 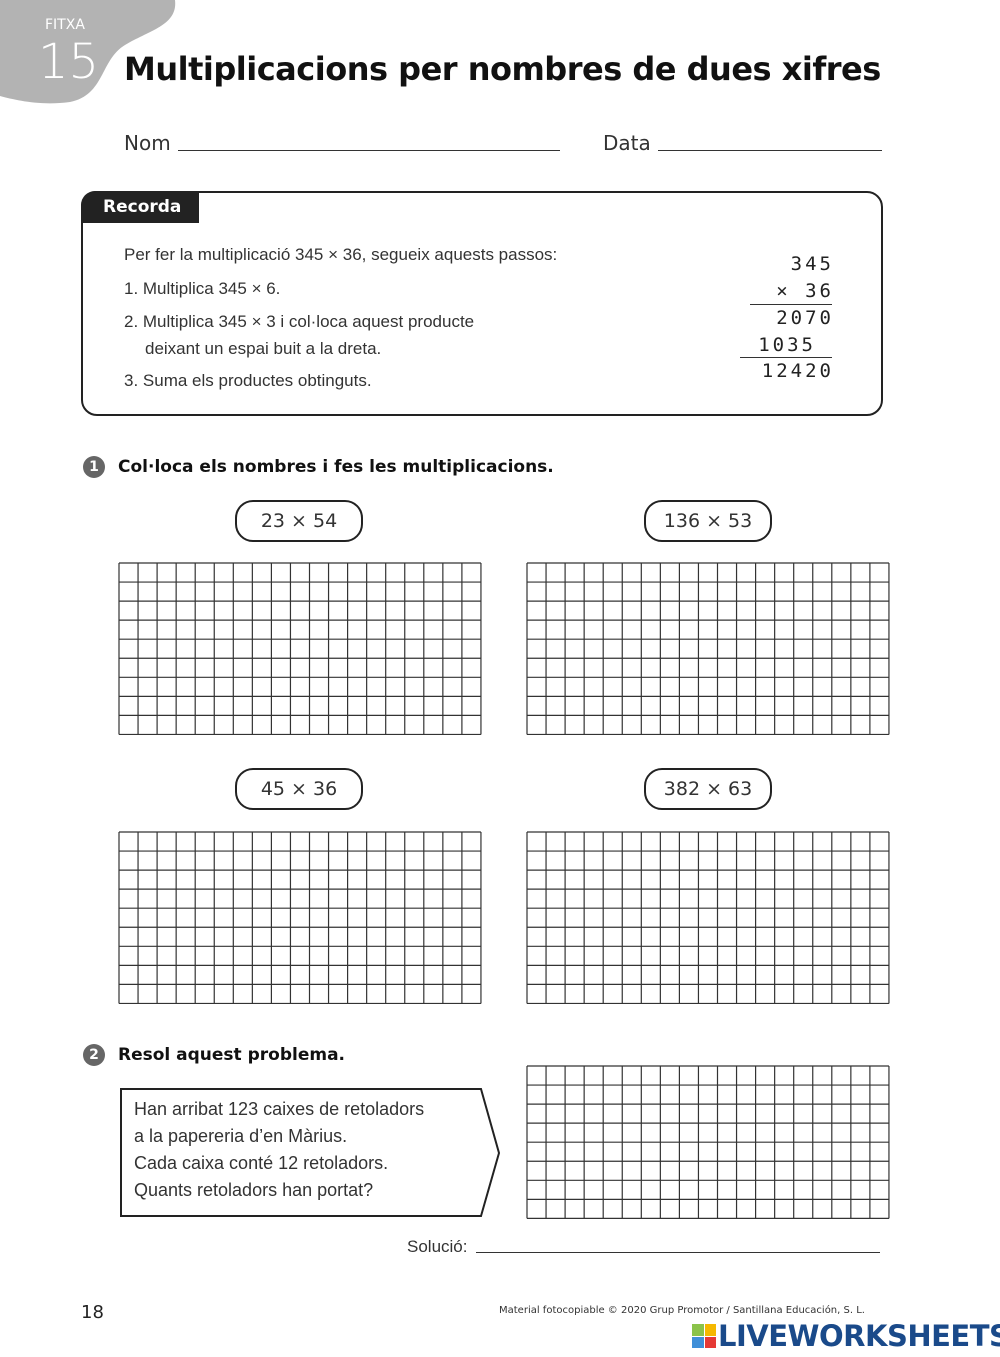 What do you see at coordinates (263, 348) in the screenshot?
I see `recorda-step-2-cont: deixant un espai buit a la dreta.` at bounding box center [263, 348].